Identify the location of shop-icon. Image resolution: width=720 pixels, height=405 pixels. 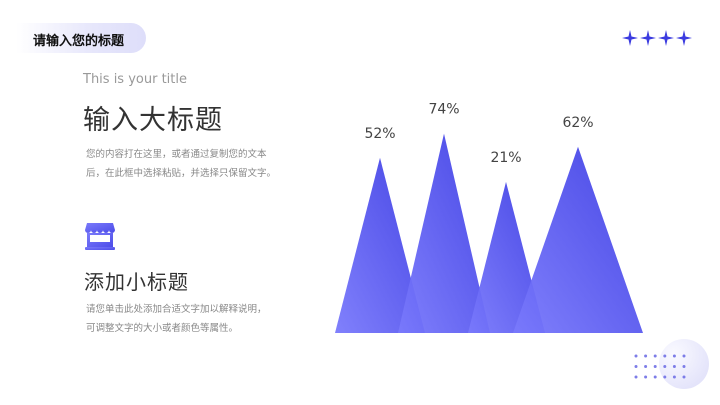
(100, 236).